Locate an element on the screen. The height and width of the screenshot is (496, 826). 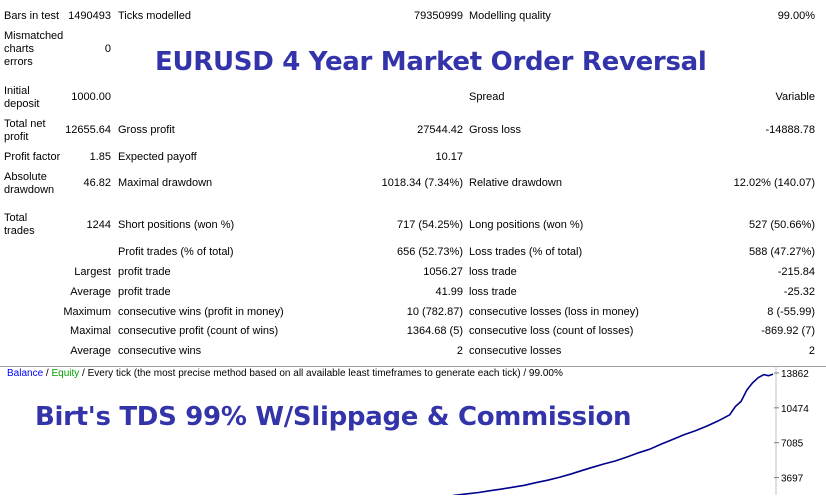
bars-in-test-label: Bars in test is located at coordinates (32, 16).